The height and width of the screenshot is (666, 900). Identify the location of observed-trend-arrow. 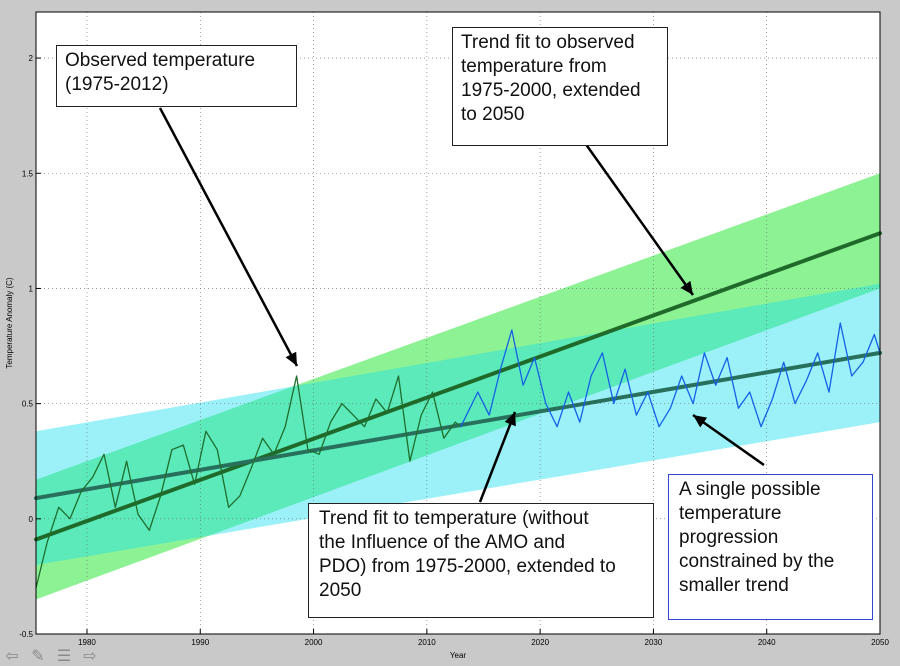
(639, 219).